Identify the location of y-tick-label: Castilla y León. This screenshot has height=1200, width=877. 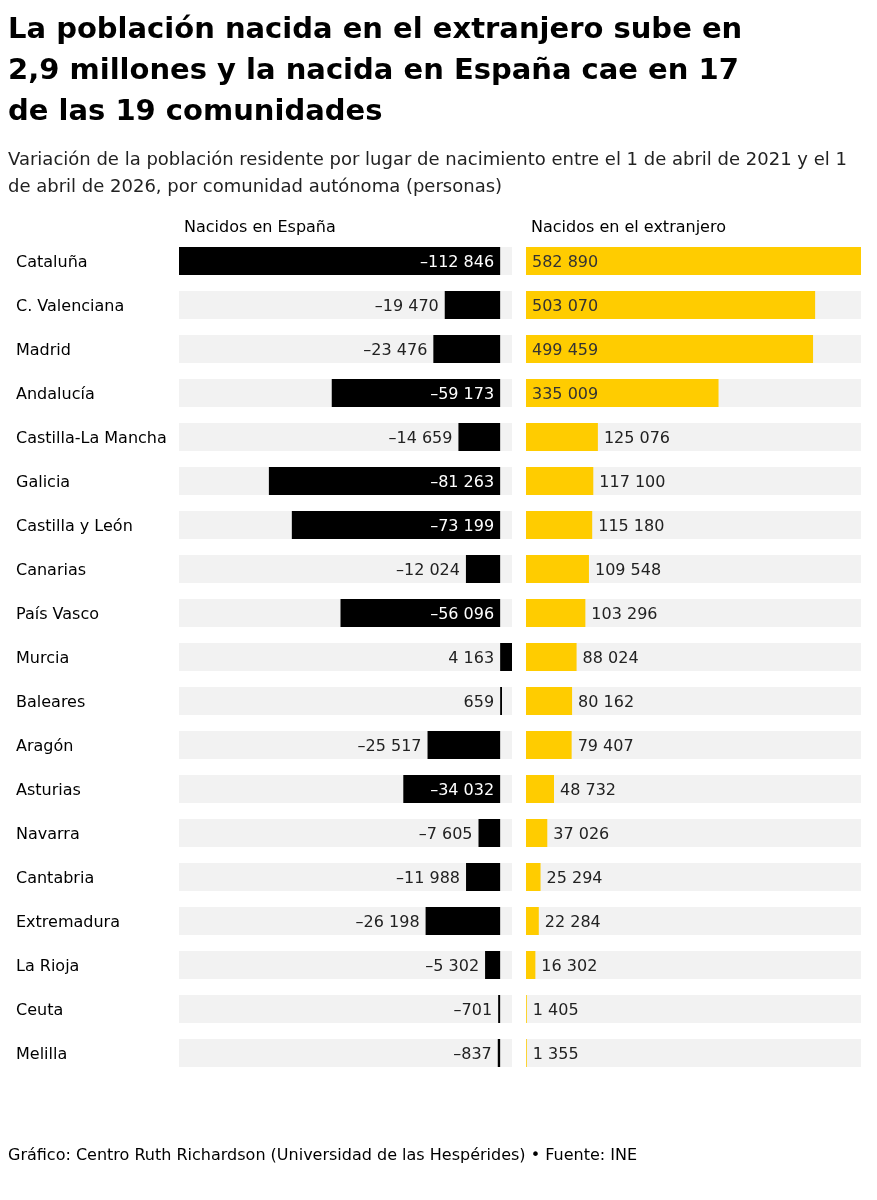
(74, 525).